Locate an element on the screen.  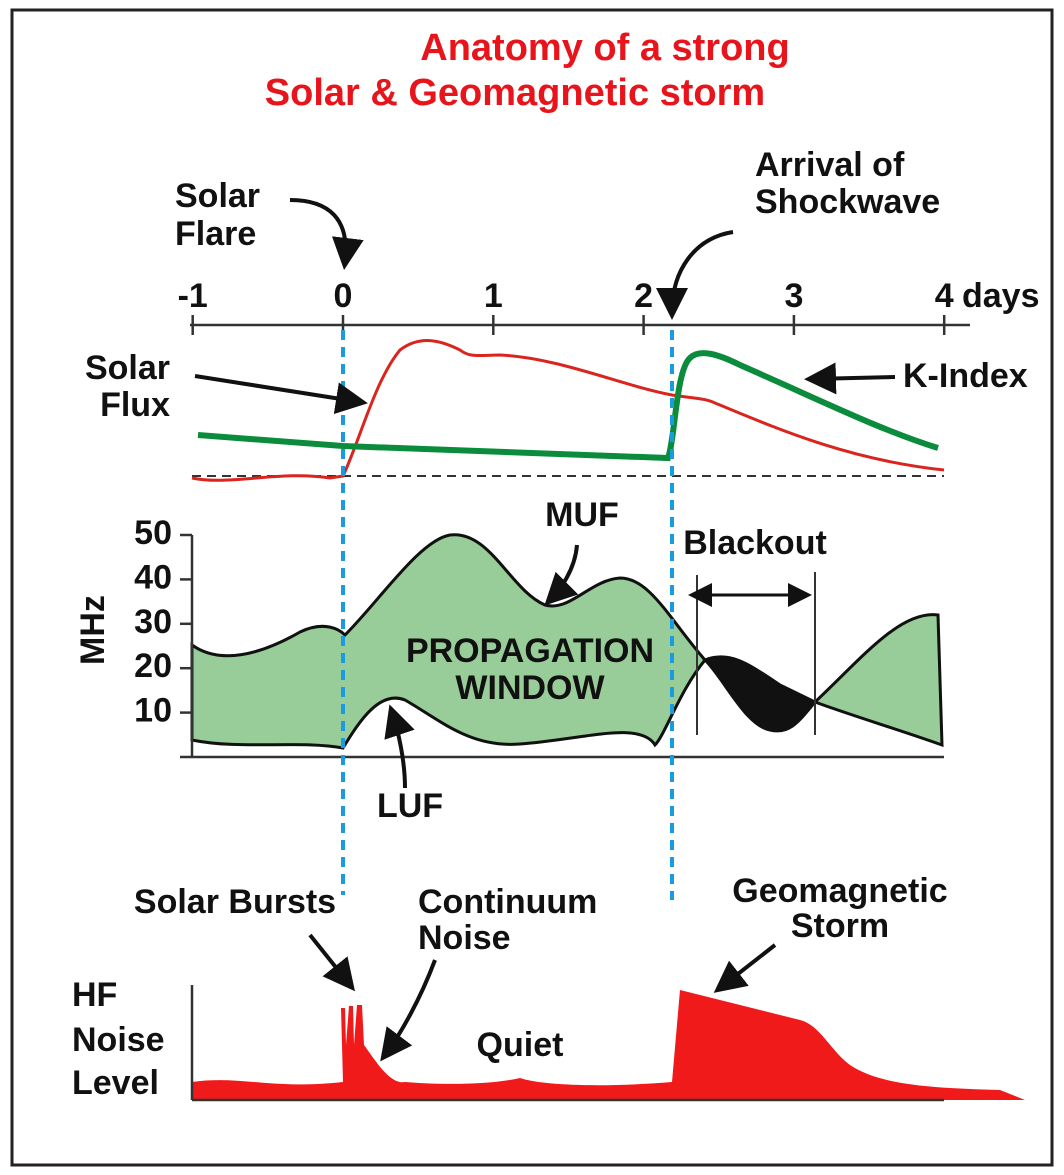
tick-label: 30 is located at coordinates (153, 622).